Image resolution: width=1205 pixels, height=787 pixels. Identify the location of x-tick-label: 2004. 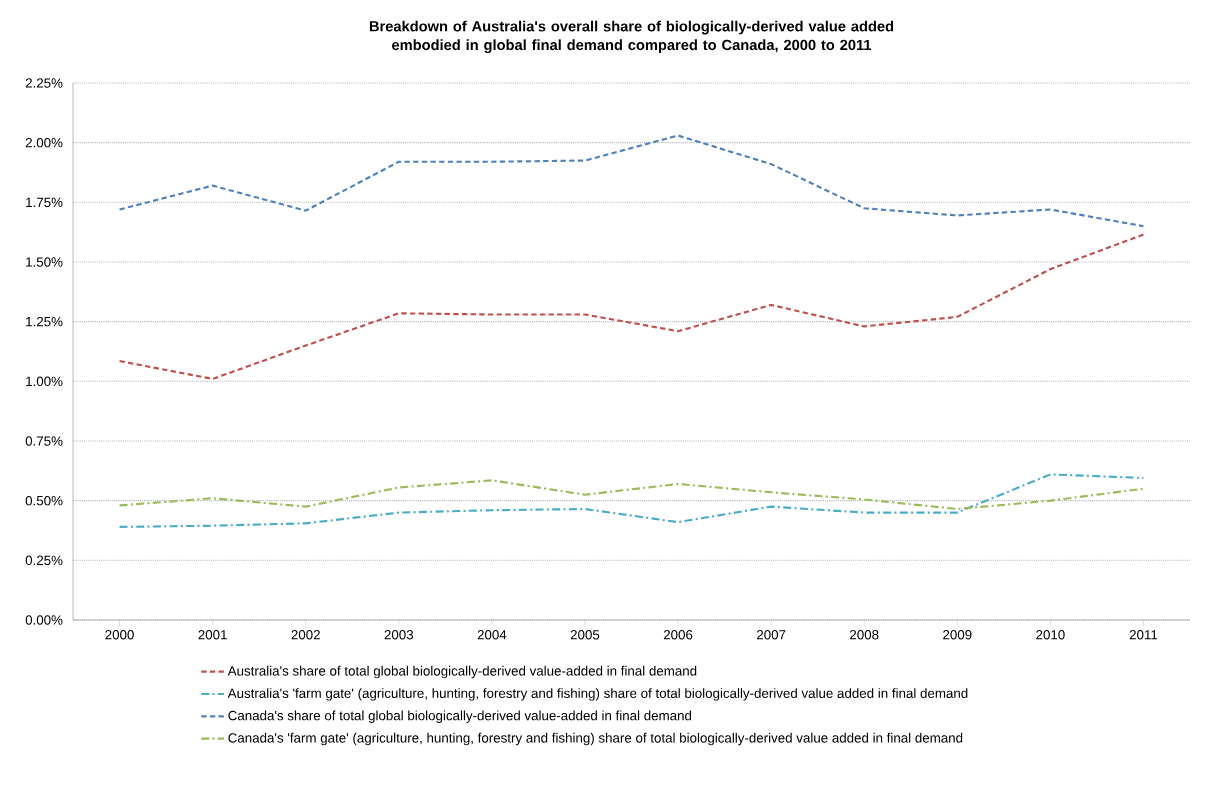
(492, 635).